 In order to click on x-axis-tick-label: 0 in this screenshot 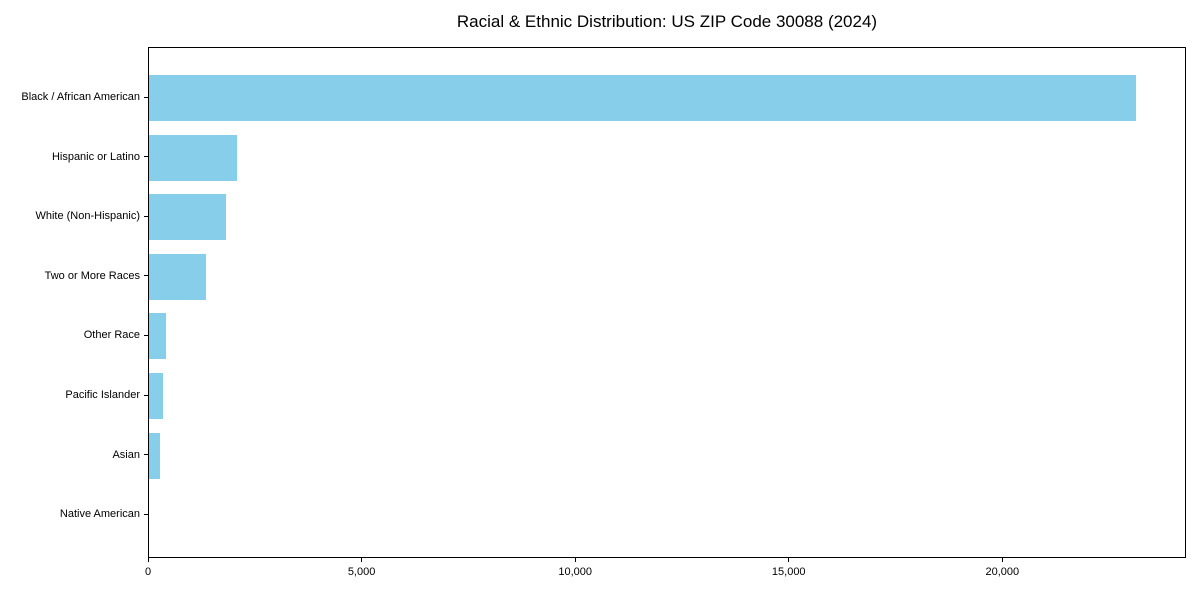, I will do `click(148, 572)`.